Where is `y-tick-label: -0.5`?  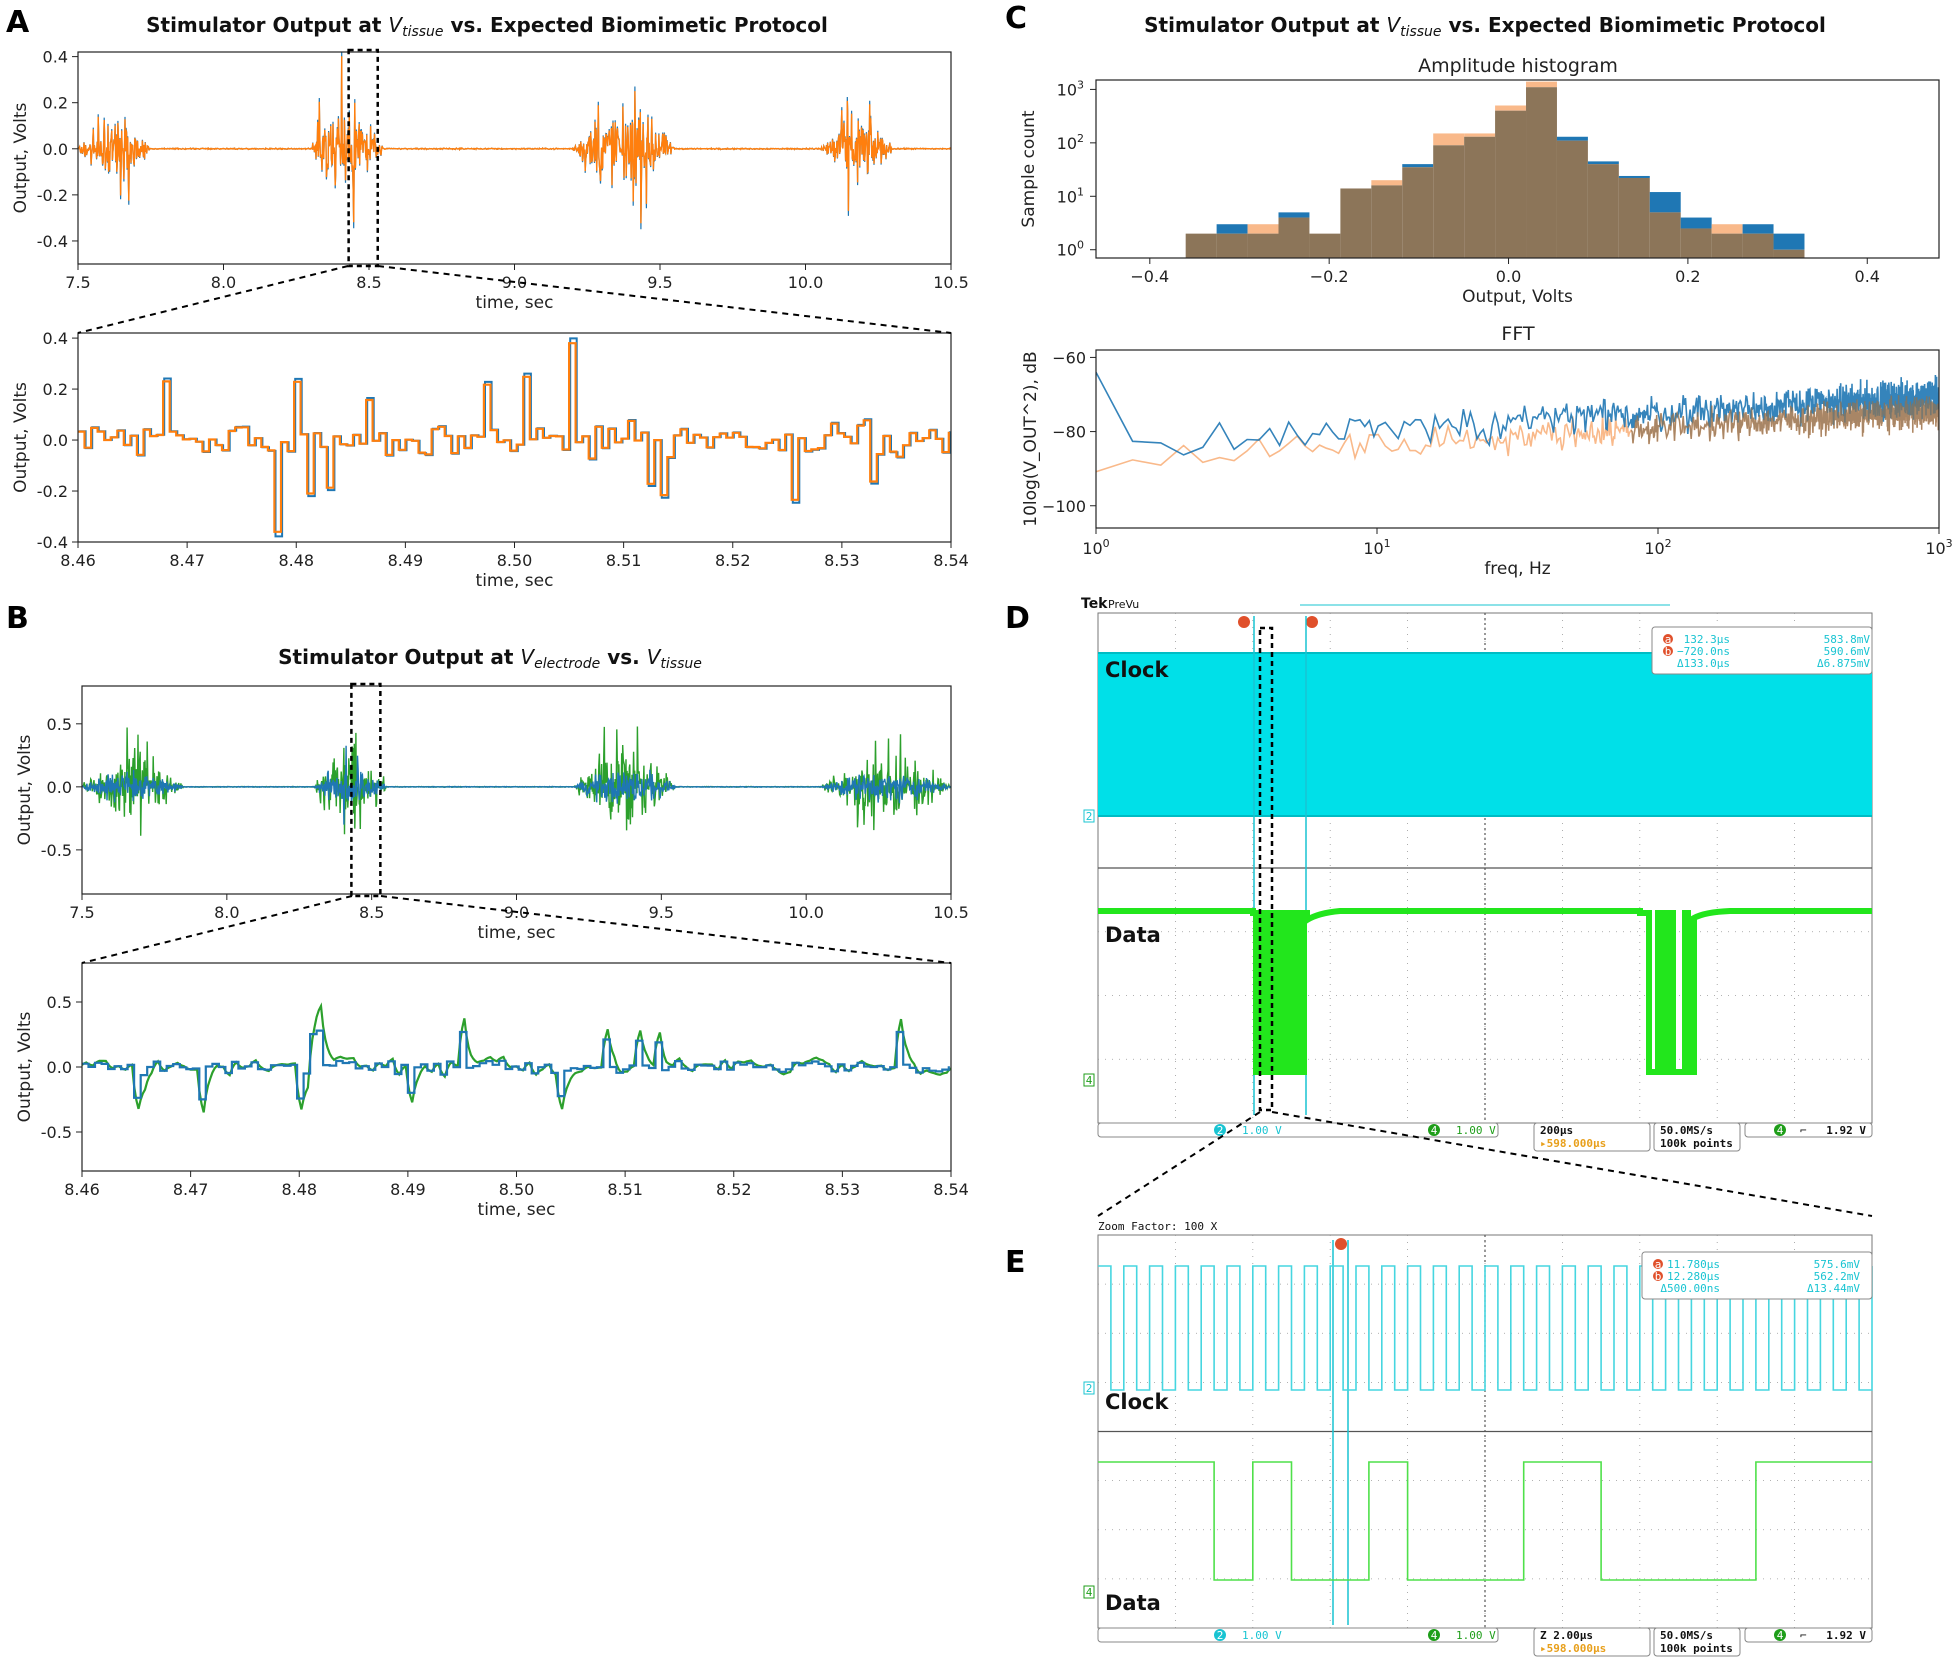 y-tick-label: -0.5 is located at coordinates (56, 1132).